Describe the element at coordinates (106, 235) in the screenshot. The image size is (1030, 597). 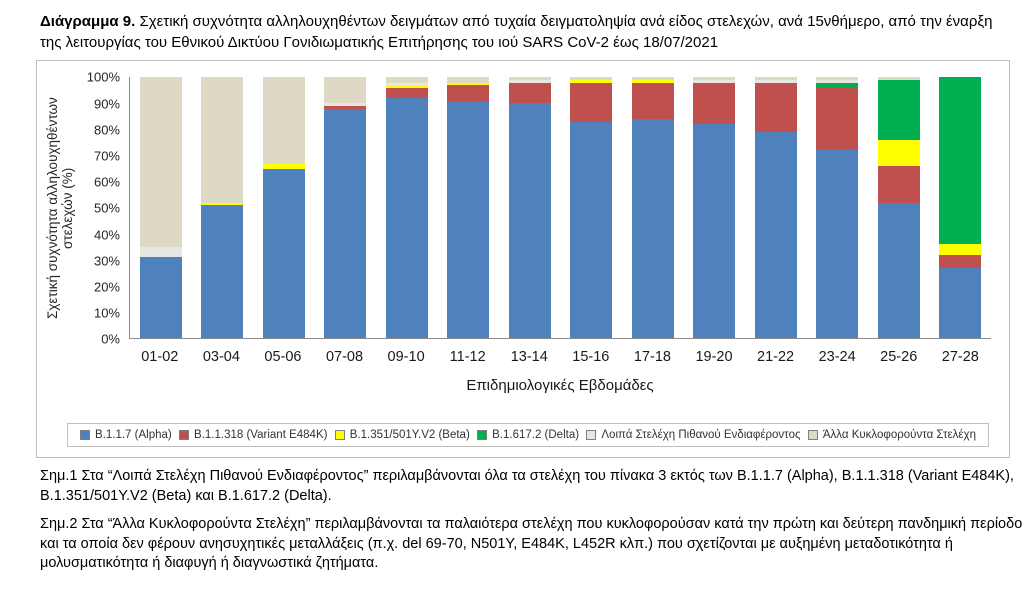
I see `y-tick-label: 40%` at that location.